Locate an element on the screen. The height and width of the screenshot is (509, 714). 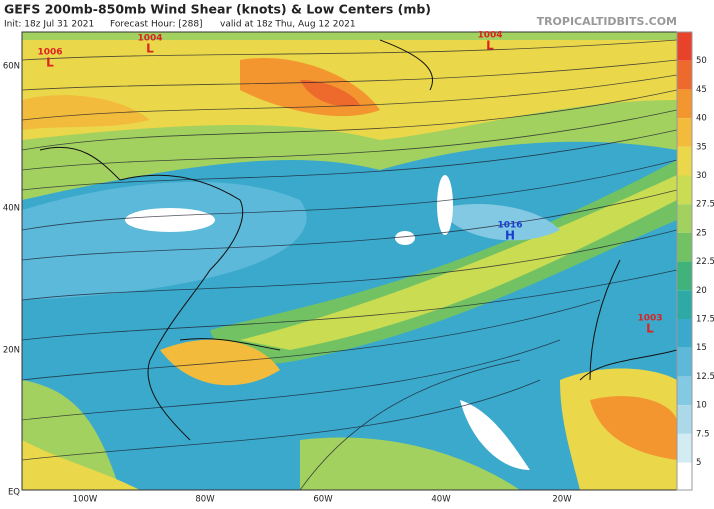
colorbar-frame is located at coordinates (684, 261).